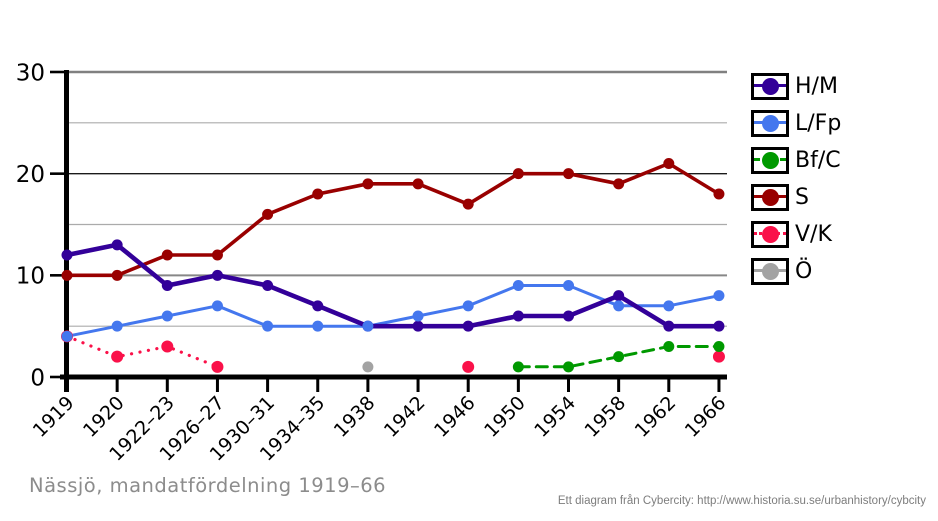 This screenshot has height=521, width=938. What do you see at coordinates (30, 277) in the screenshot?
I see `y-axis-label-10: 10` at bounding box center [30, 277].